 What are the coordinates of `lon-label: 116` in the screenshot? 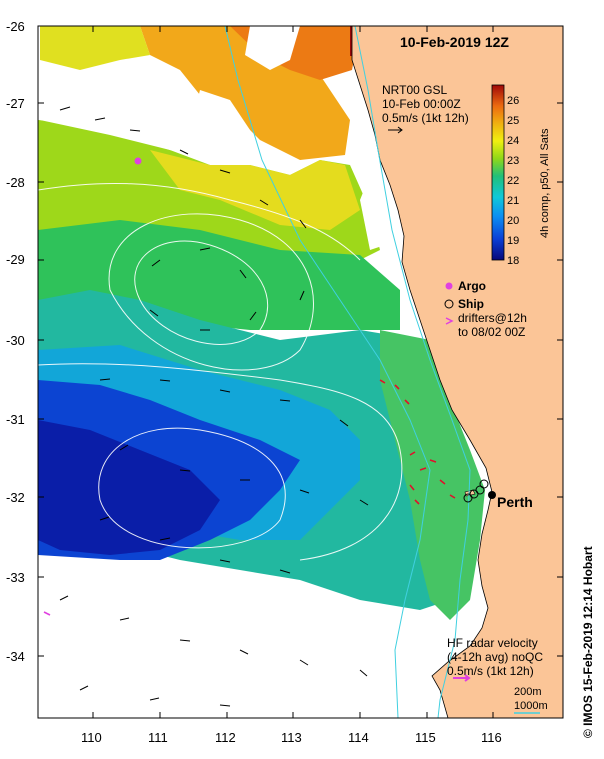 It's located at (491, 737).